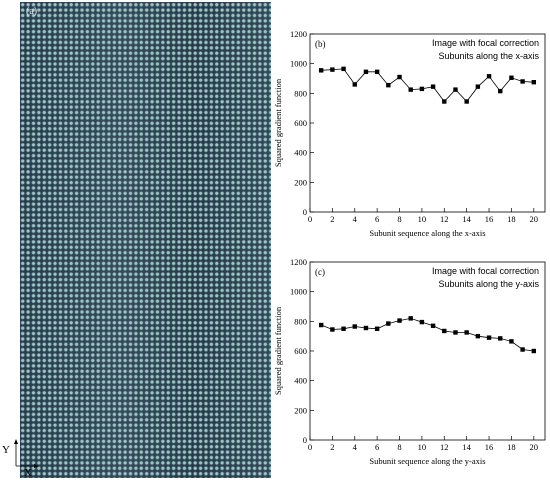 The width and height of the screenshot is (550, 484). I want to click on legend-line: Subunits along the x-axis, so click(488, 56).